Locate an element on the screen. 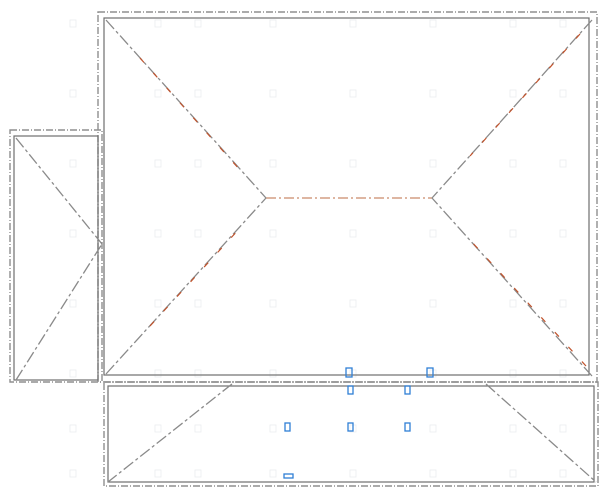 This screenshot has height=498, width=607. hip-accent-bottom-left is located at coordinates (195, 277).